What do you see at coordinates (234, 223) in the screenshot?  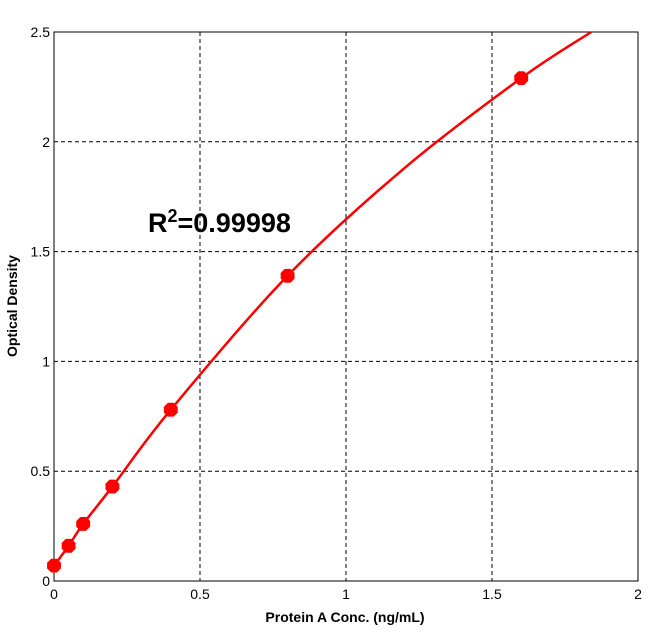 I see `r-squared-value: =0.99998` at bounding box center [234, 223].